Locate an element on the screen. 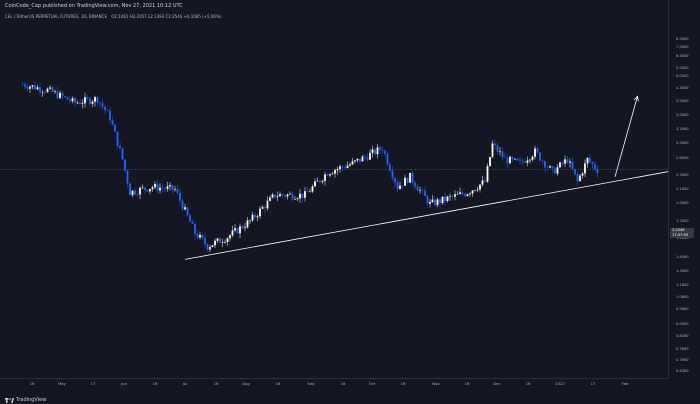 Image resolution: width=700 pixels, height=404 pixels. price-tick-label: 6.5000 is located at coordinates (682, 56).